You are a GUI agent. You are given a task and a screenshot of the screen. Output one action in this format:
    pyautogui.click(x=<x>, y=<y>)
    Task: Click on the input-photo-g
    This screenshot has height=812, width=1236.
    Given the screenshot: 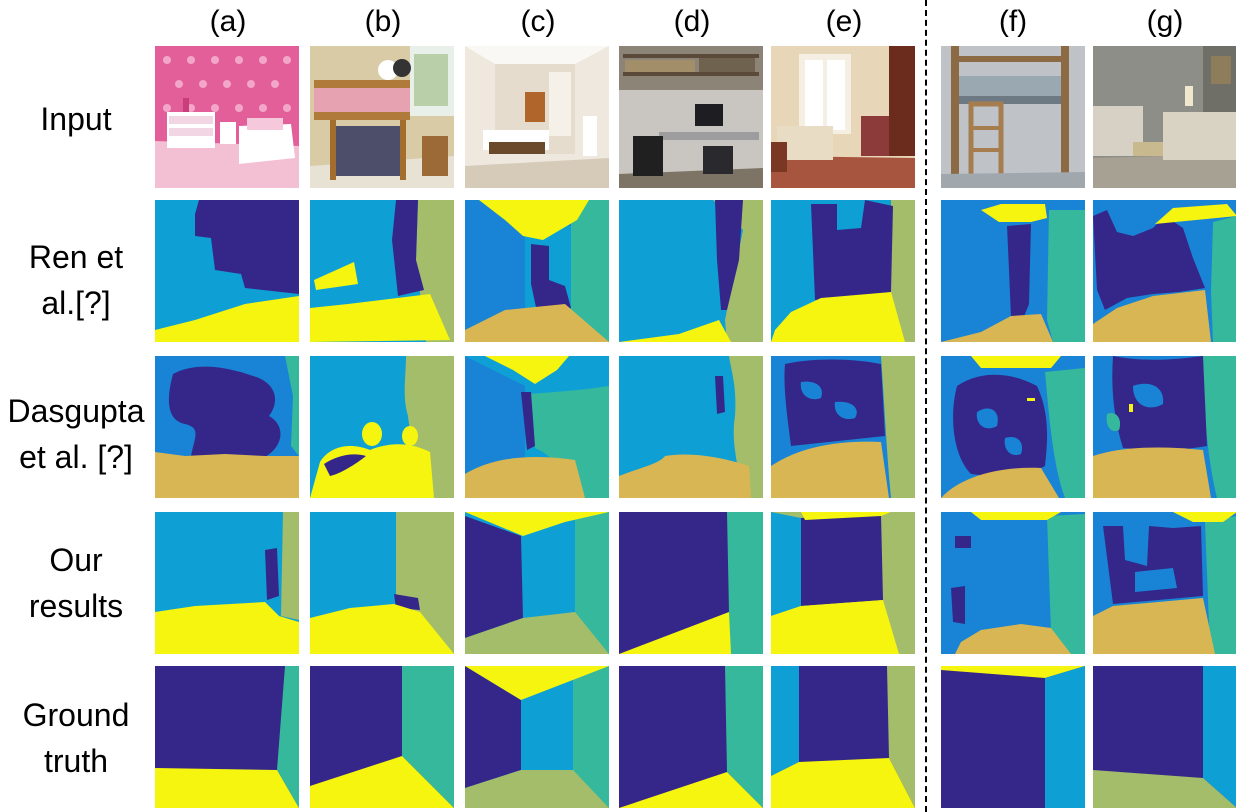 What is the action you would take?
    pyautogui.click(x=1164, y=117)
    